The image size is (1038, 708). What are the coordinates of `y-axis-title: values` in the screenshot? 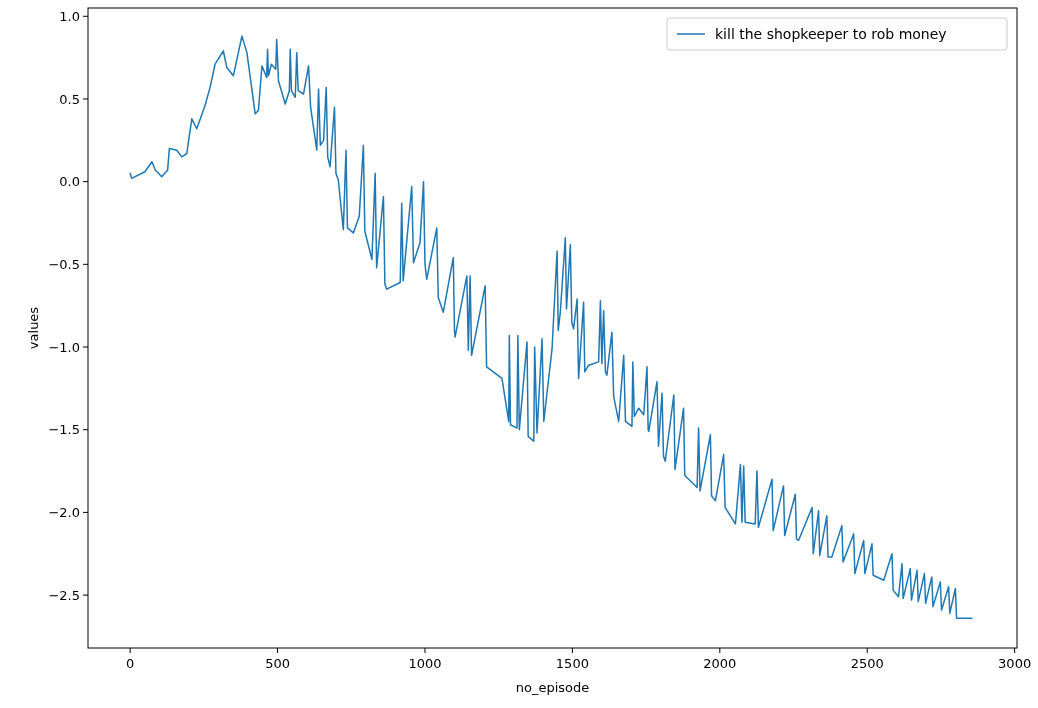 It's located at (33, 328).